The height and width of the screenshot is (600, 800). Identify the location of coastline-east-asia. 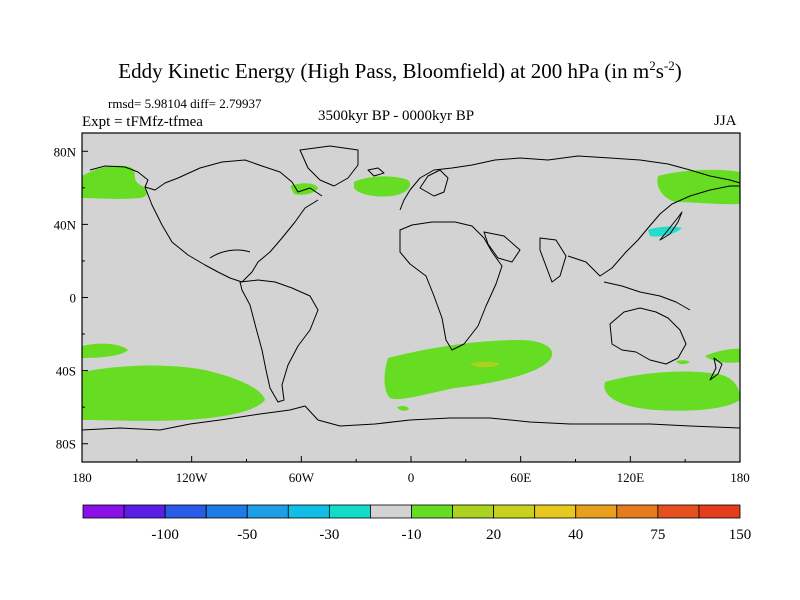
(653, 231).